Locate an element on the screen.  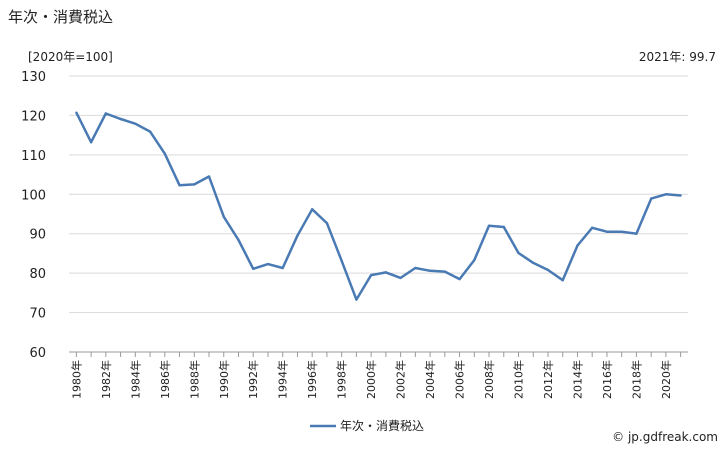
x-tick-label: 1996年 is located at coordinates (312, 379).